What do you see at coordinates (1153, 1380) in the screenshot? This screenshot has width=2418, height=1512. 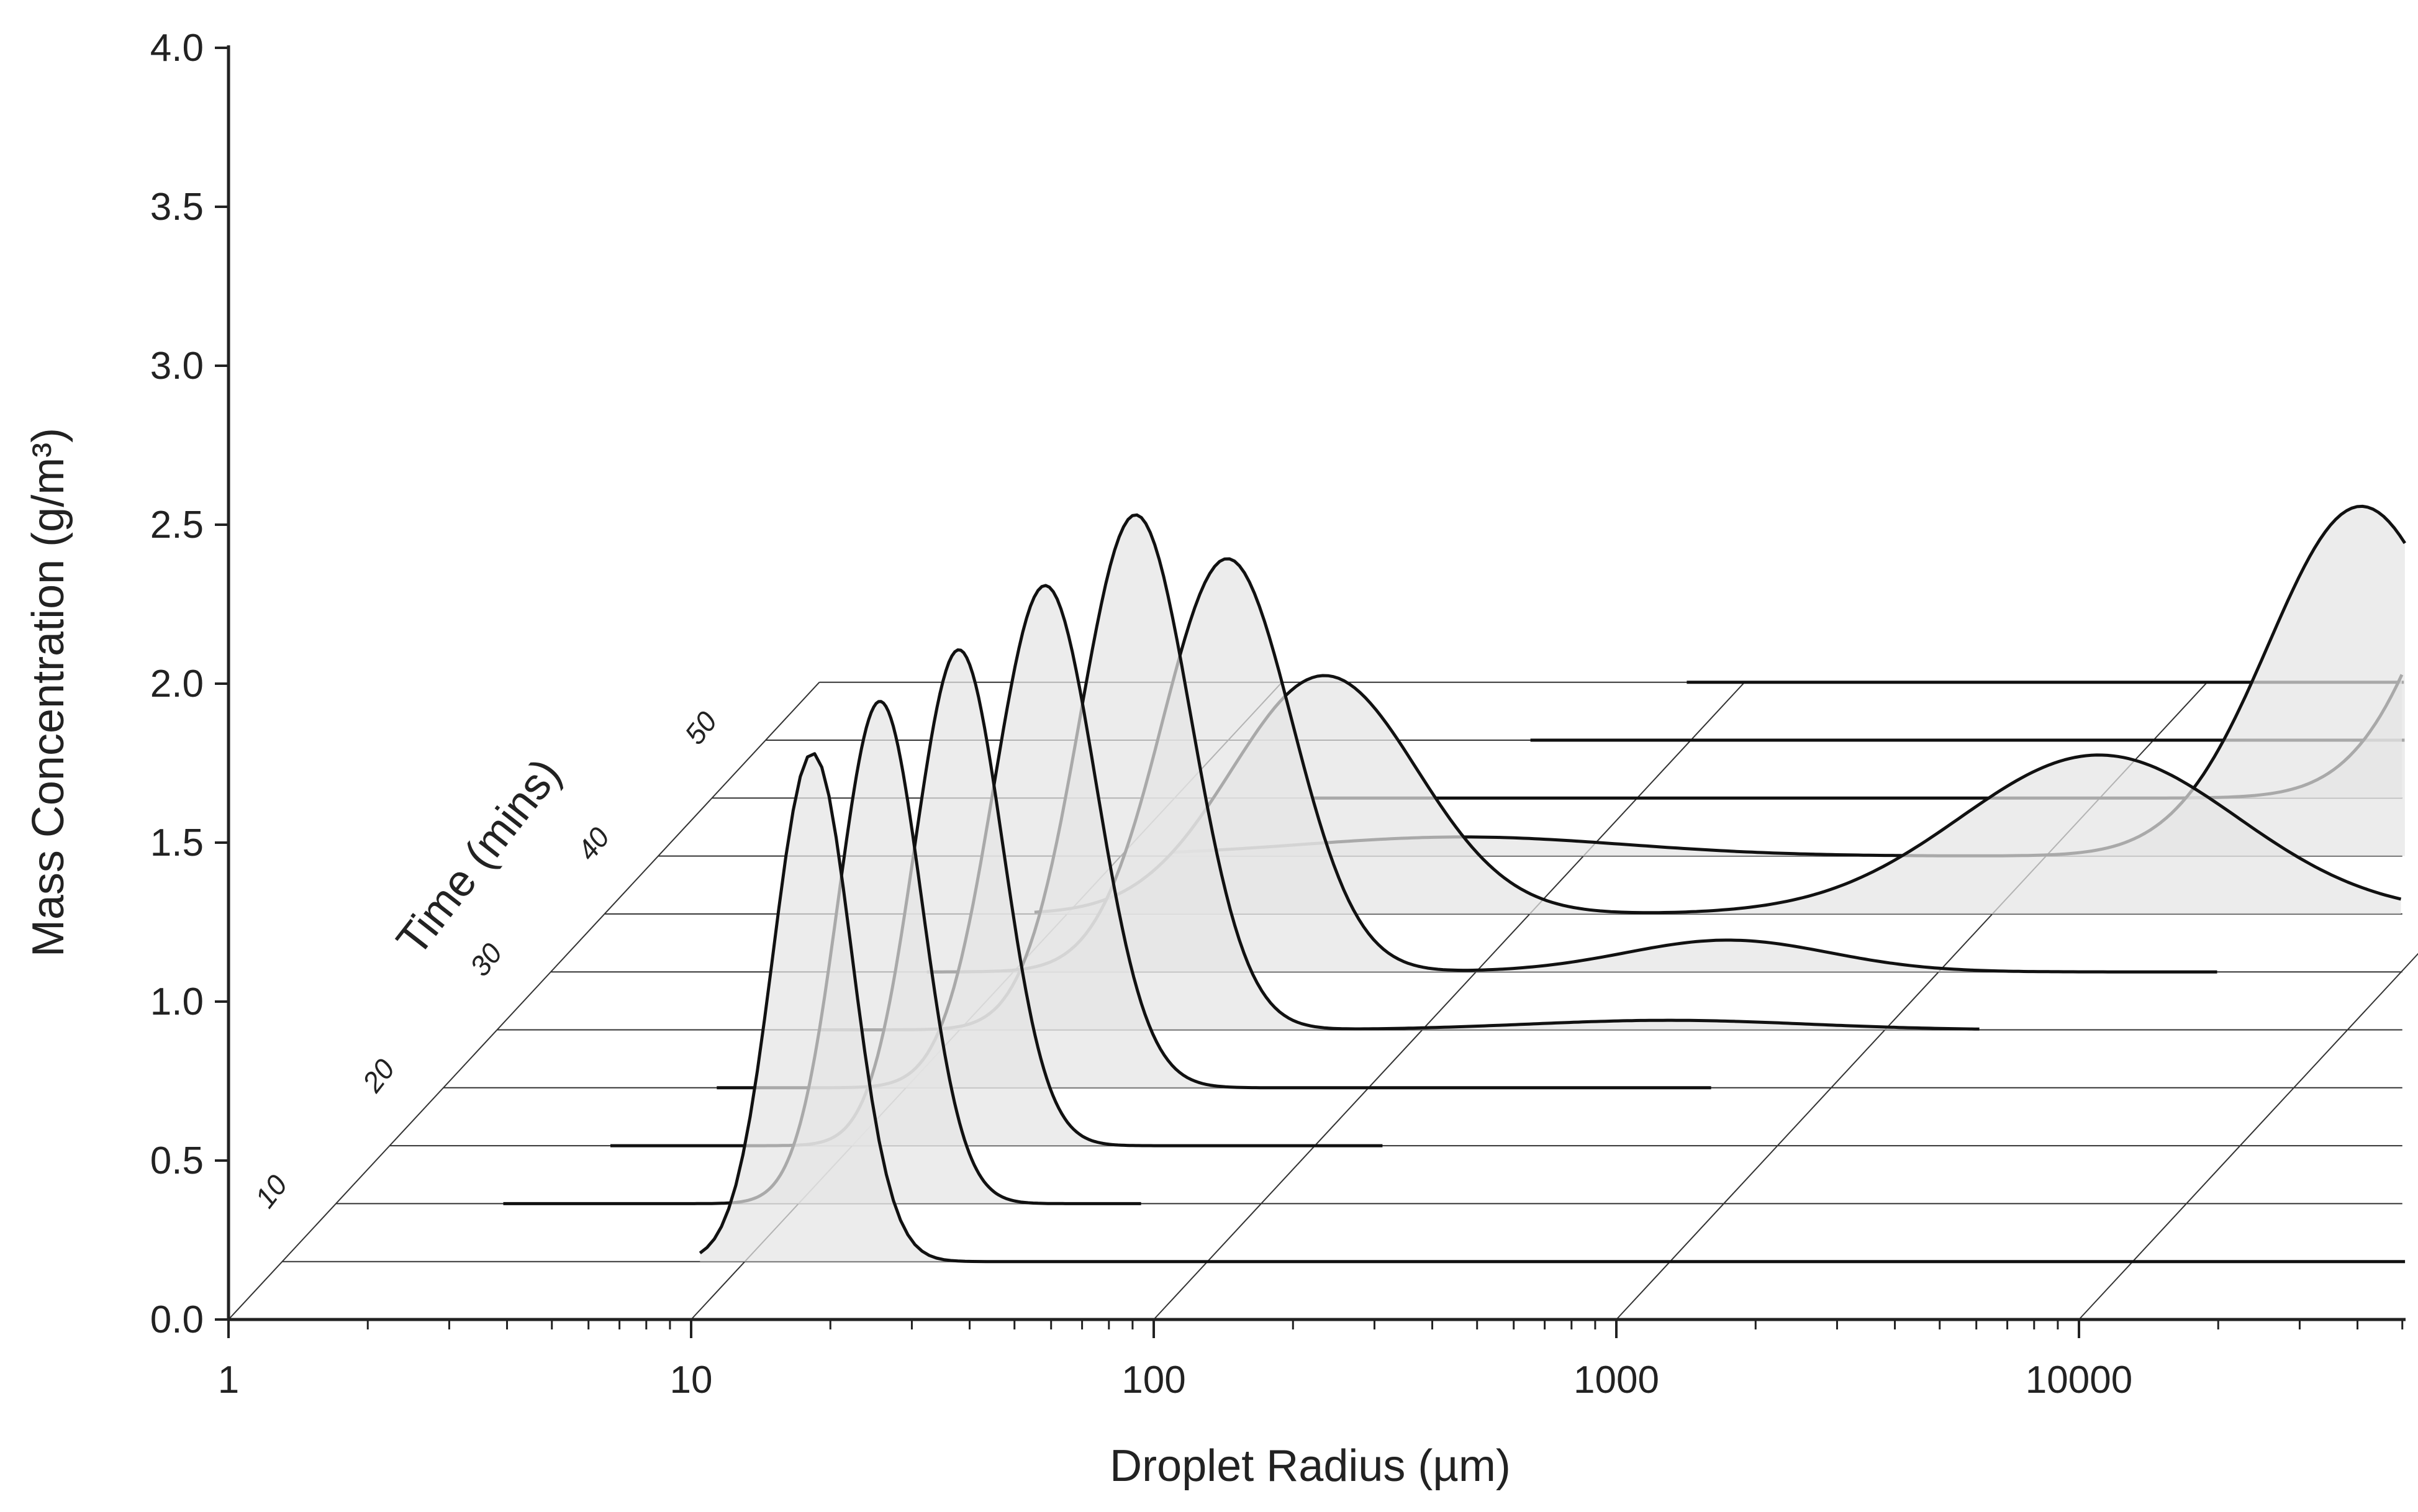 I see `x-tick-label: 100` at bounding box center [1153, 1380].